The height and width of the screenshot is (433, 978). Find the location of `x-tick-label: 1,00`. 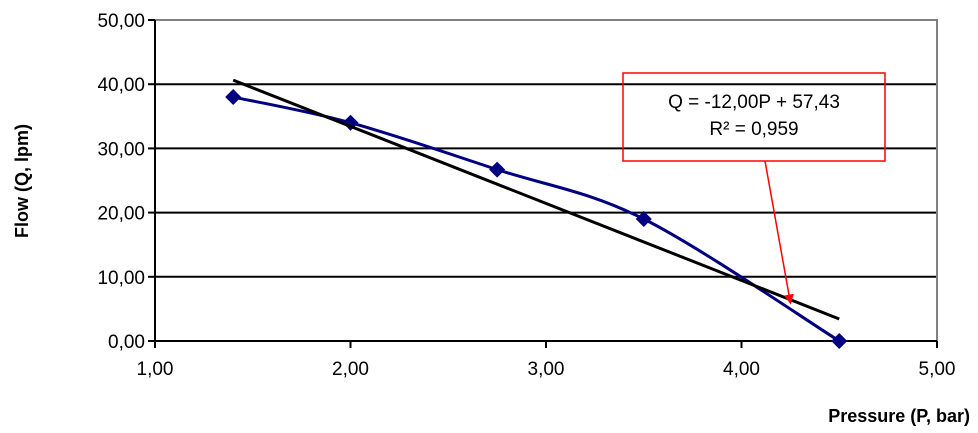

x-tick-label: 1,00 is located at coordinates (155, 369).